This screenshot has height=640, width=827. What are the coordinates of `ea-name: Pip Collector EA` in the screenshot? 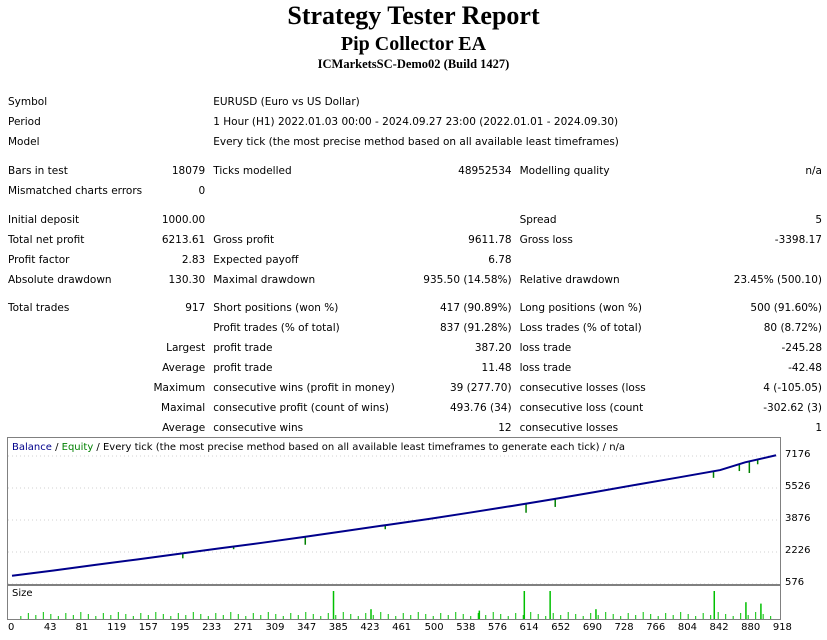 It's located at (413, 44).